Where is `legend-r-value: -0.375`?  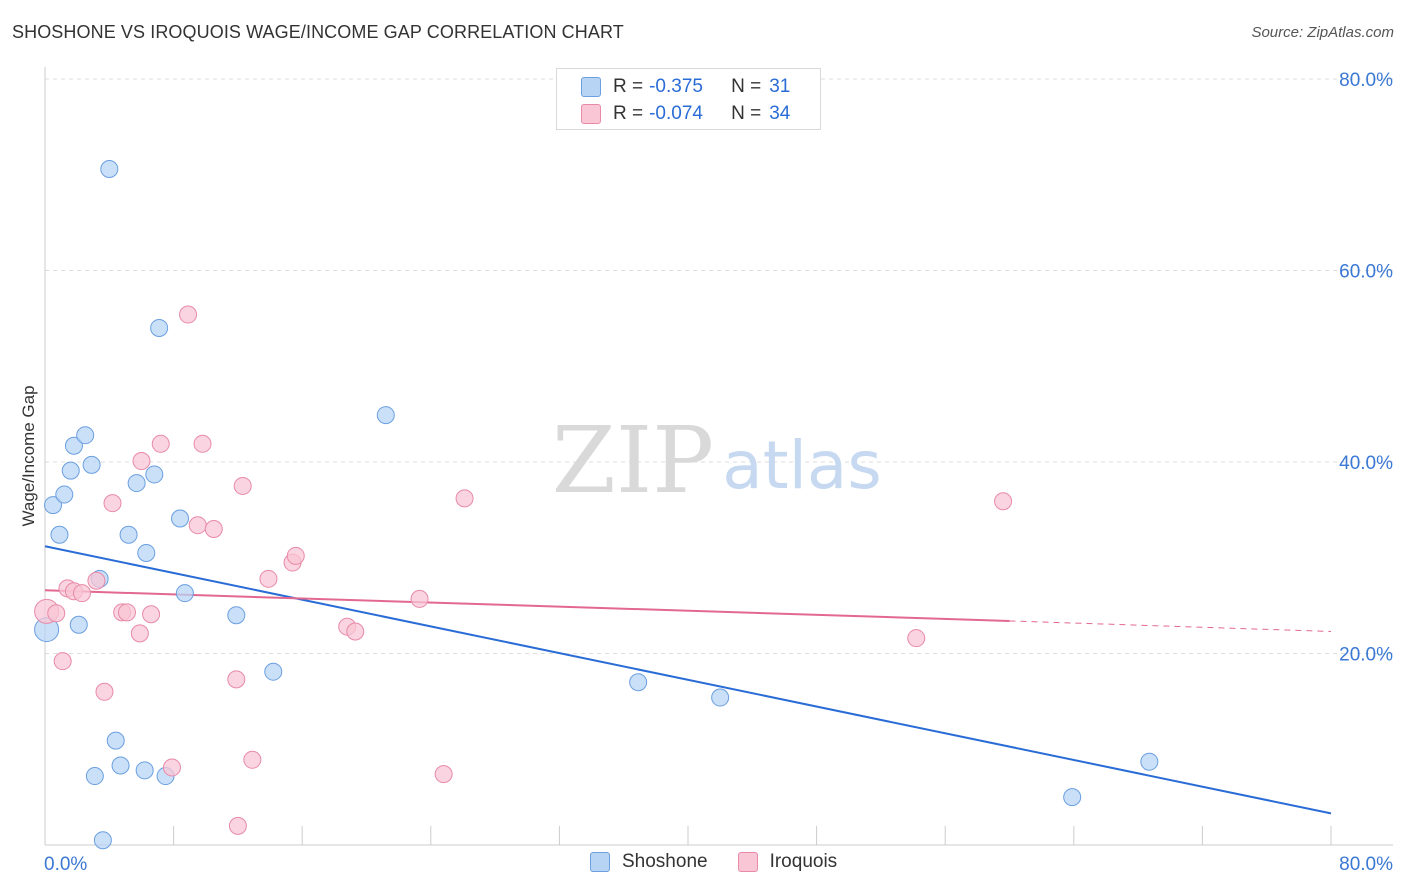 legend-r-value: -0.375 is located at coordinates (676, 86).